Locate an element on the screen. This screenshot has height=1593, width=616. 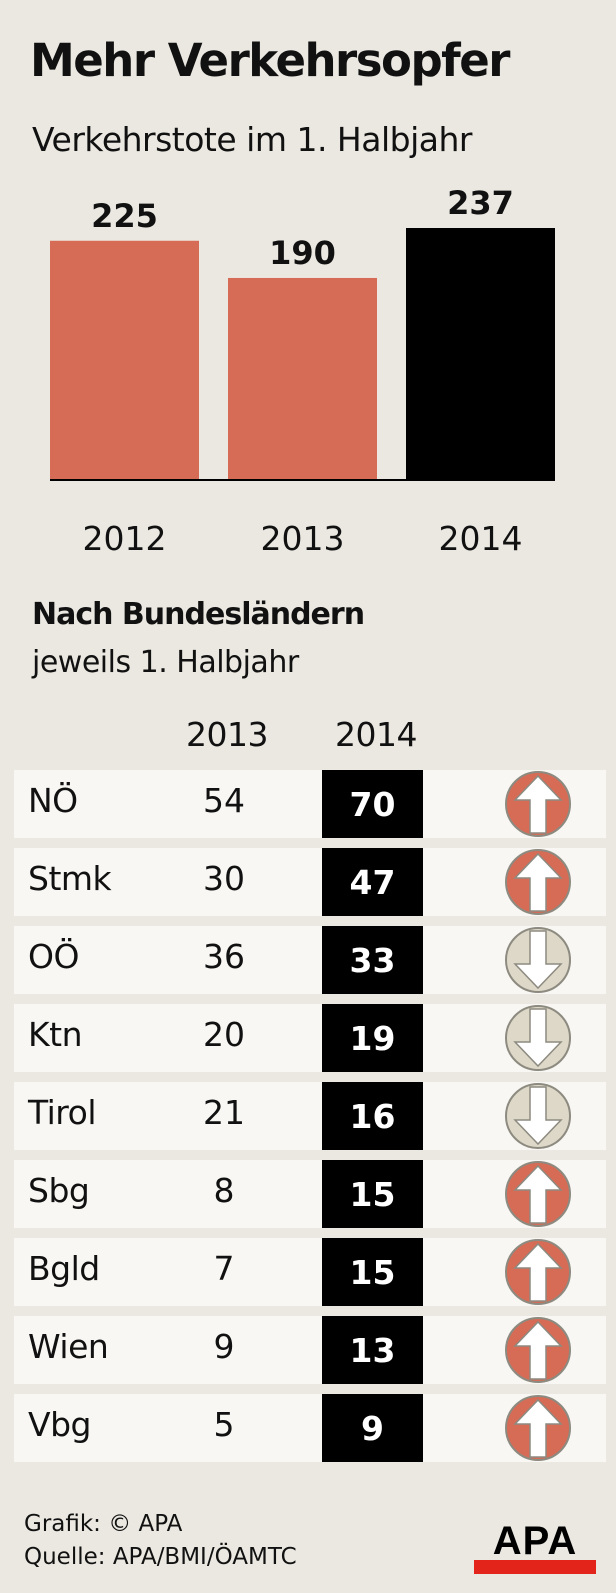
value-2013: 36 is located at coordinates (224, 956).